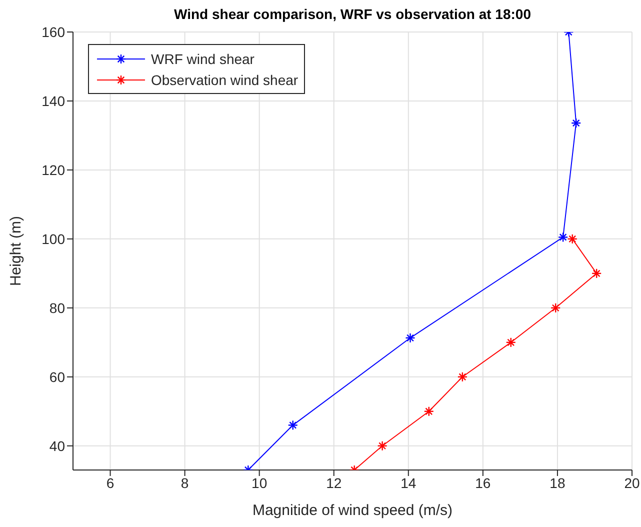 The height and width of the screenshot is (527, 641). I want to click on x-tick-label: 20, so click(632, 482).